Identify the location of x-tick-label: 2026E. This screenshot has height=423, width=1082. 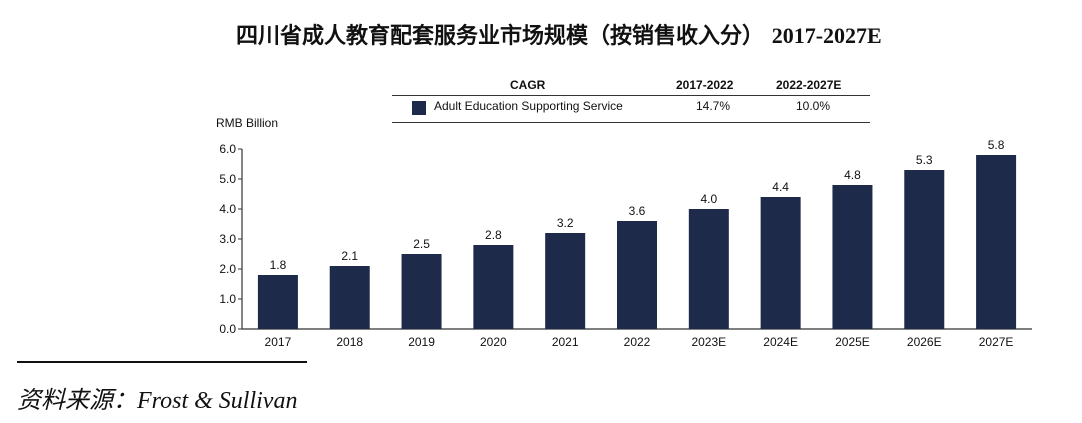
(924, 342).